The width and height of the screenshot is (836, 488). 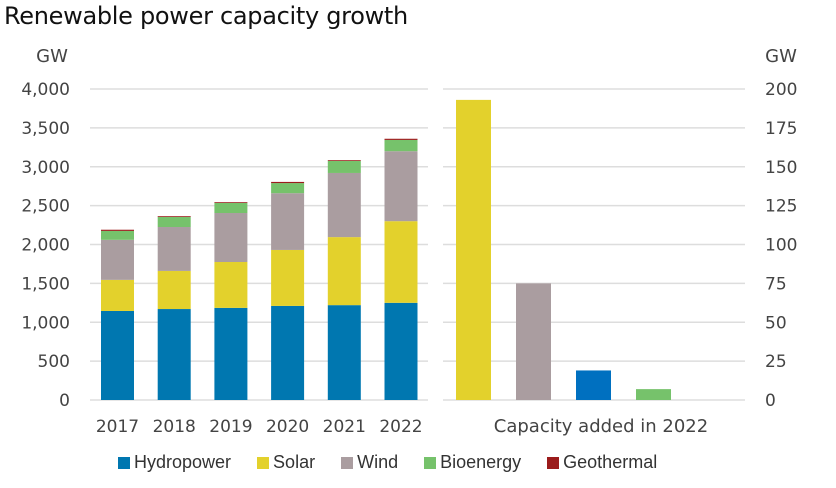 I want to click on right-y-axis: 0 25 50 75 100 125 150 175 200, so click(x=781, y=245).